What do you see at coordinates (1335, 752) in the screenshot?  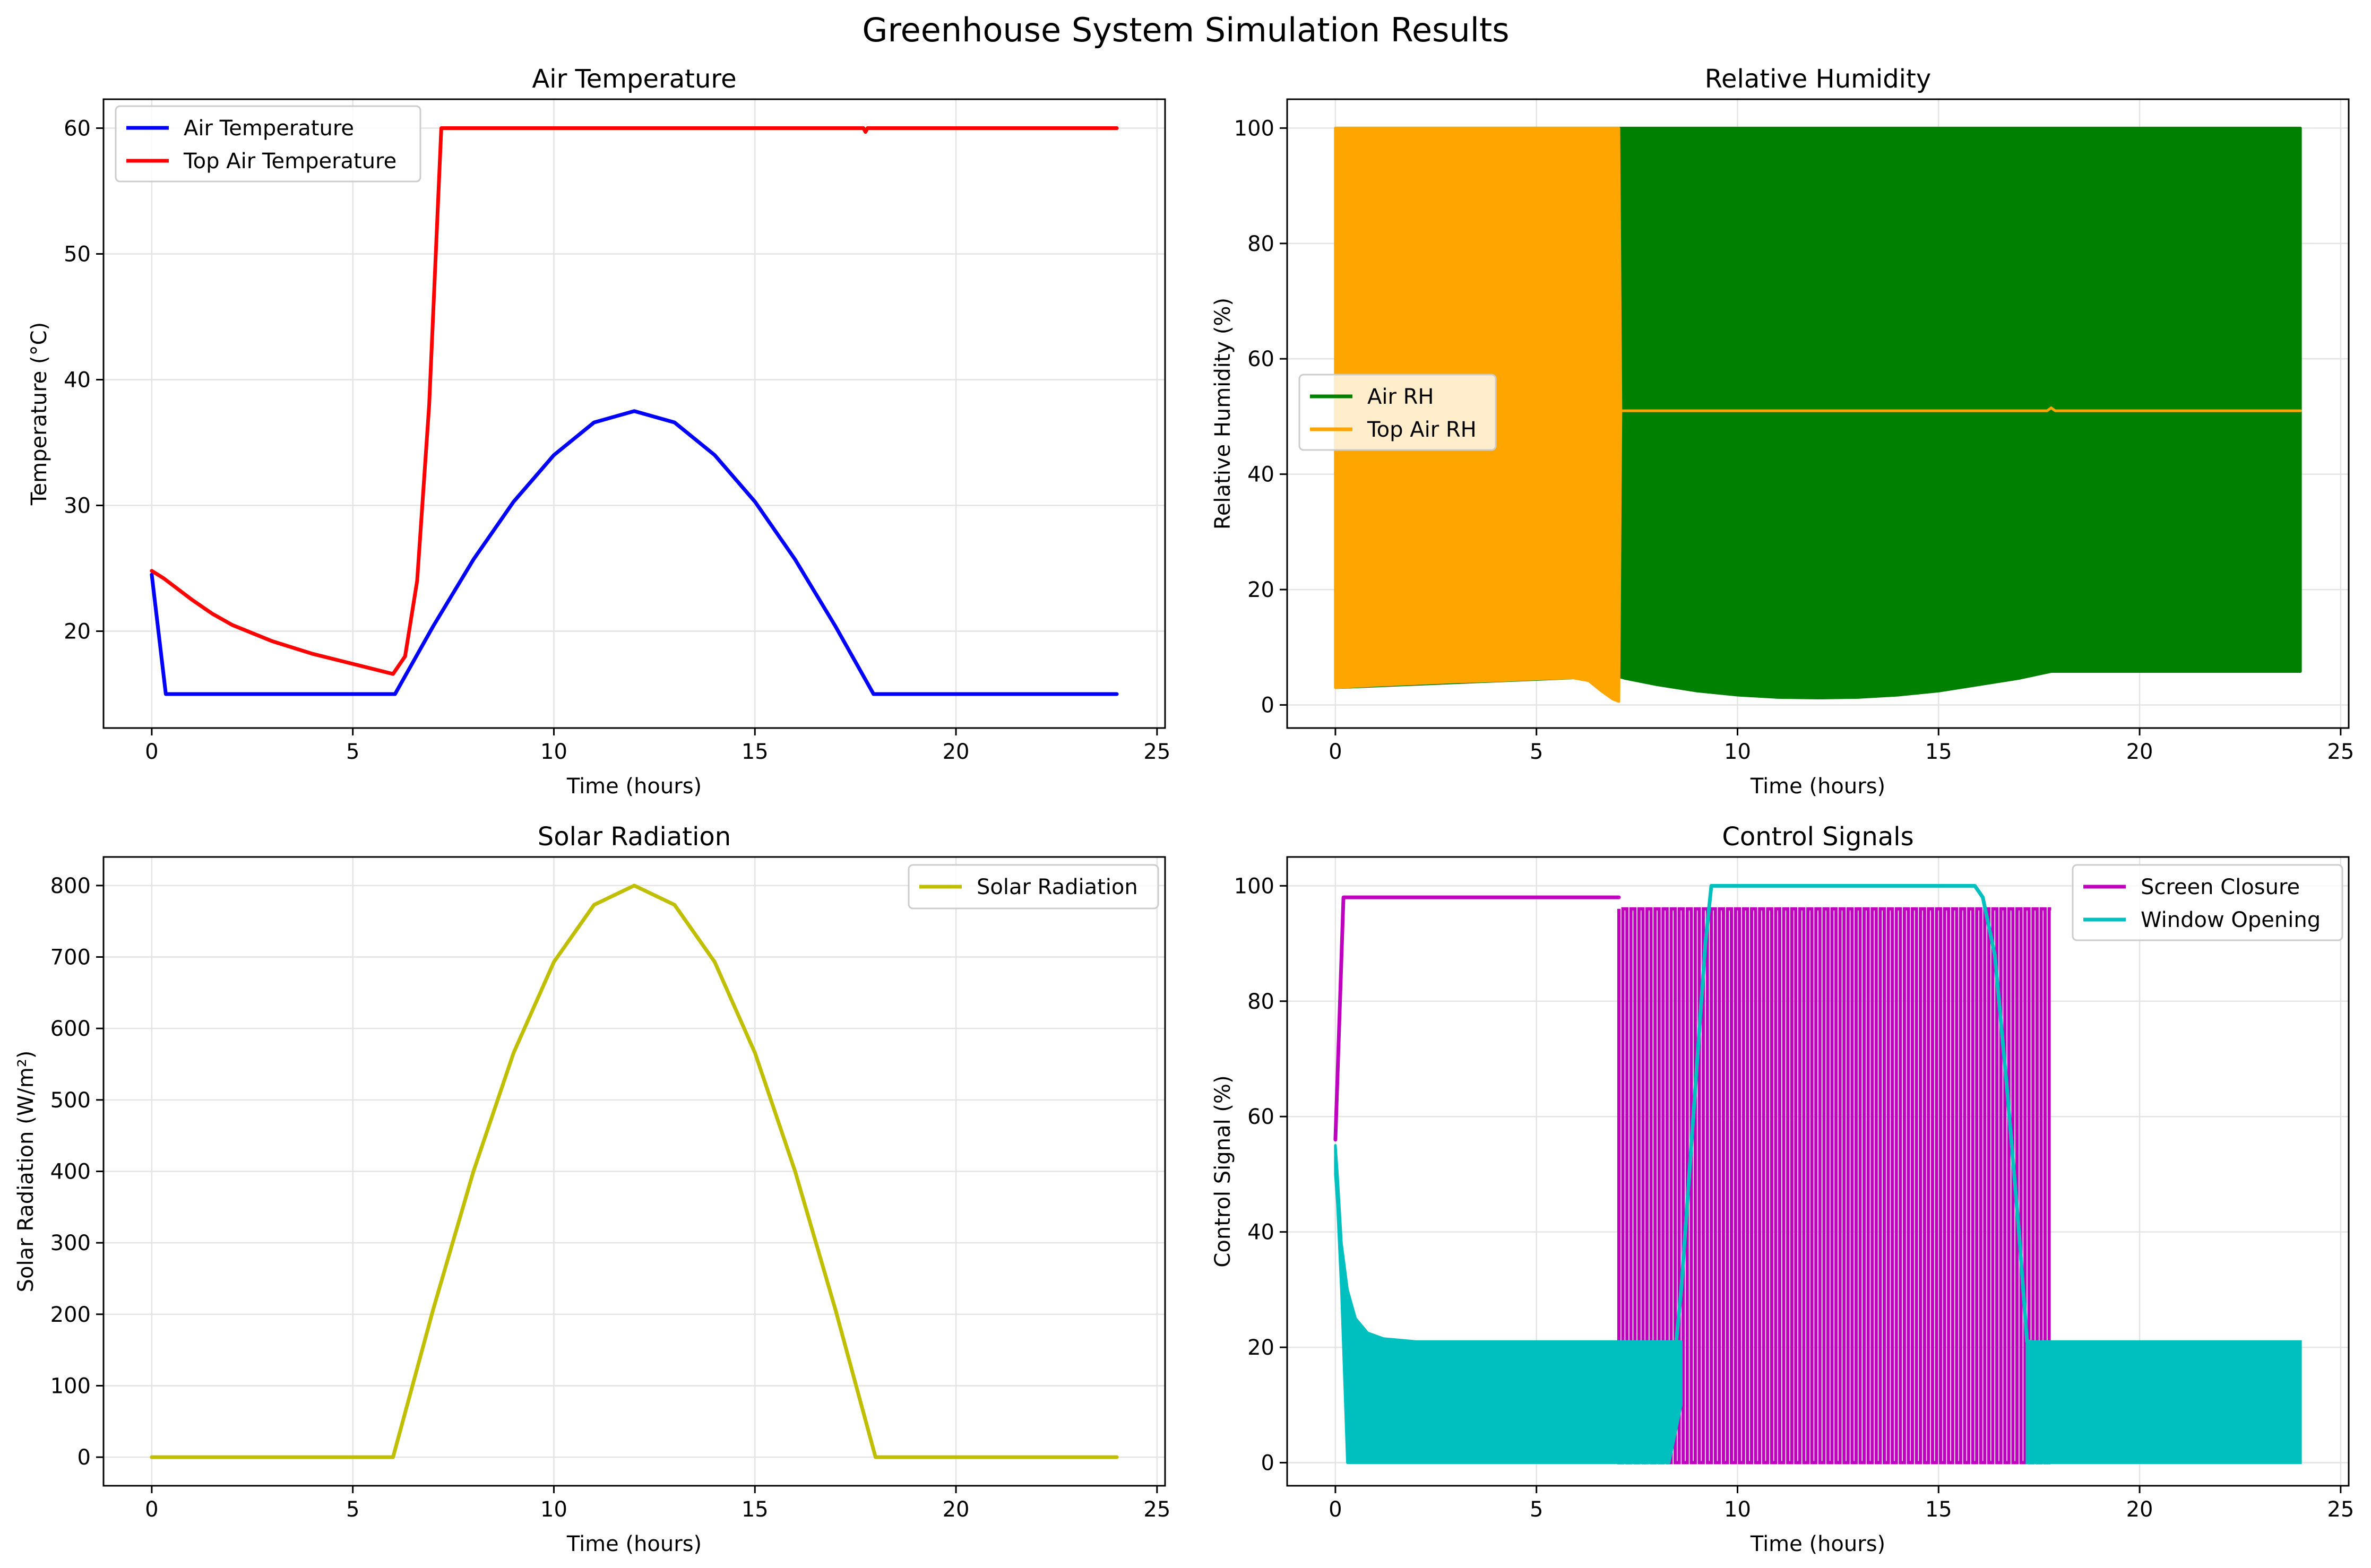 I see `humidity-x-tick-label: 0` at bounding box center [1335, 752].